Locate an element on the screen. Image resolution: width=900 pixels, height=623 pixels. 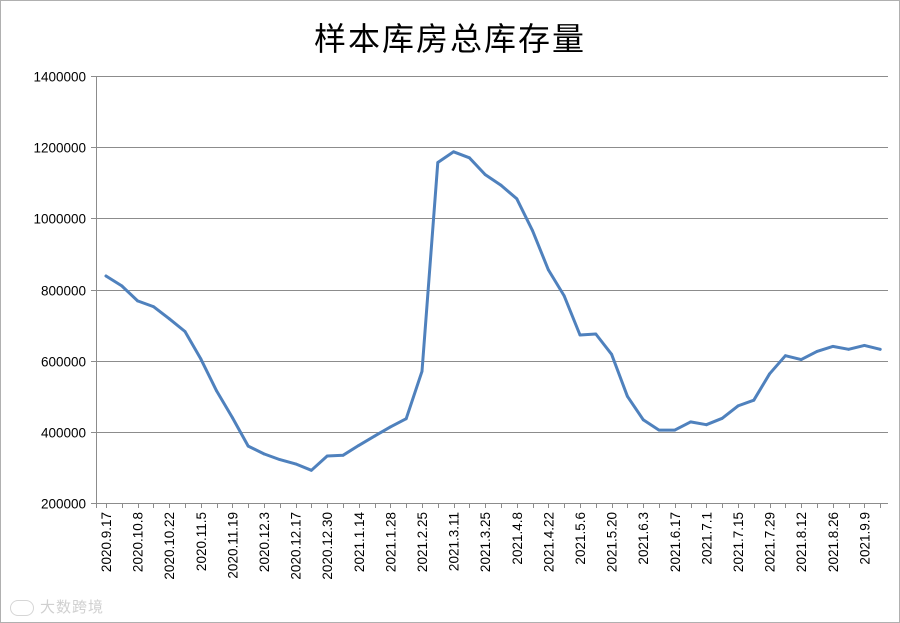
x-tick-label: 2021.3.25 is located at coordinates (485, 542).